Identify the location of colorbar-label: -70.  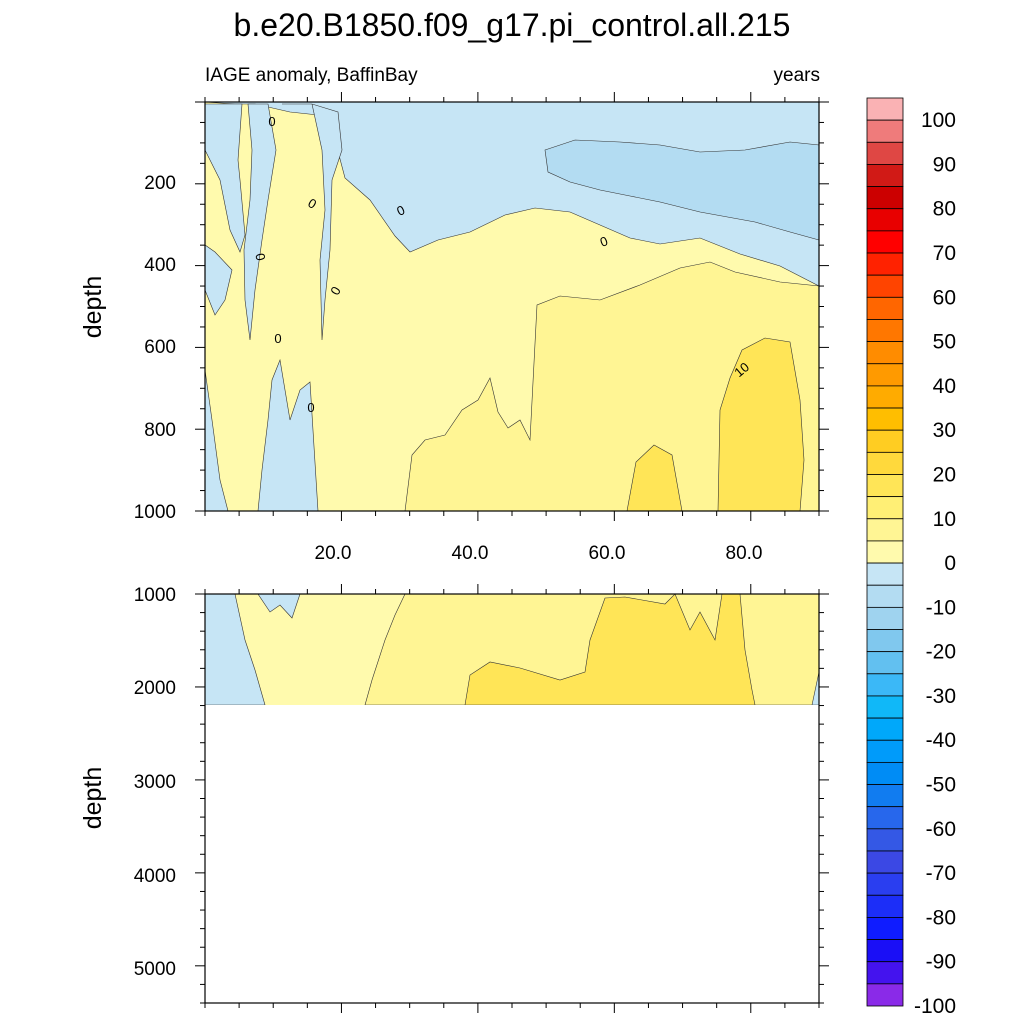
(941, 873).